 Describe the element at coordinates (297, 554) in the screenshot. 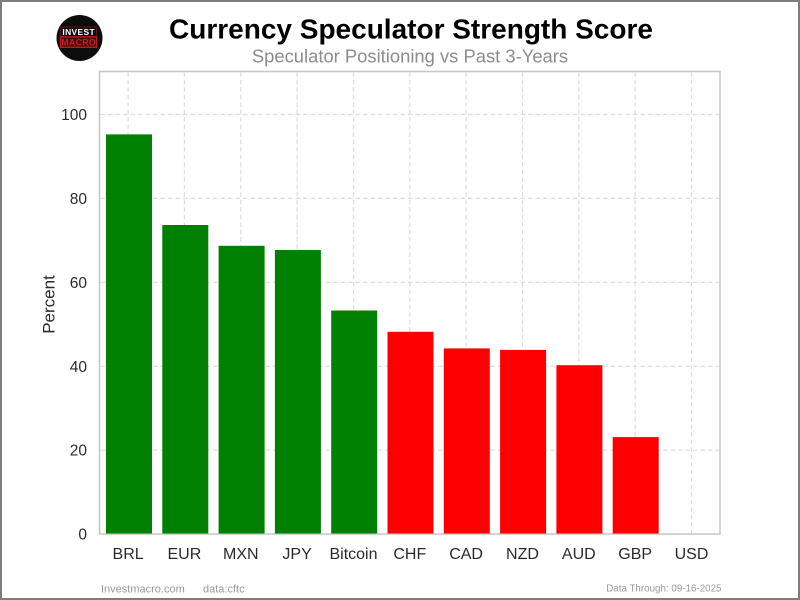

I see `svg-text: JPY` at that location.